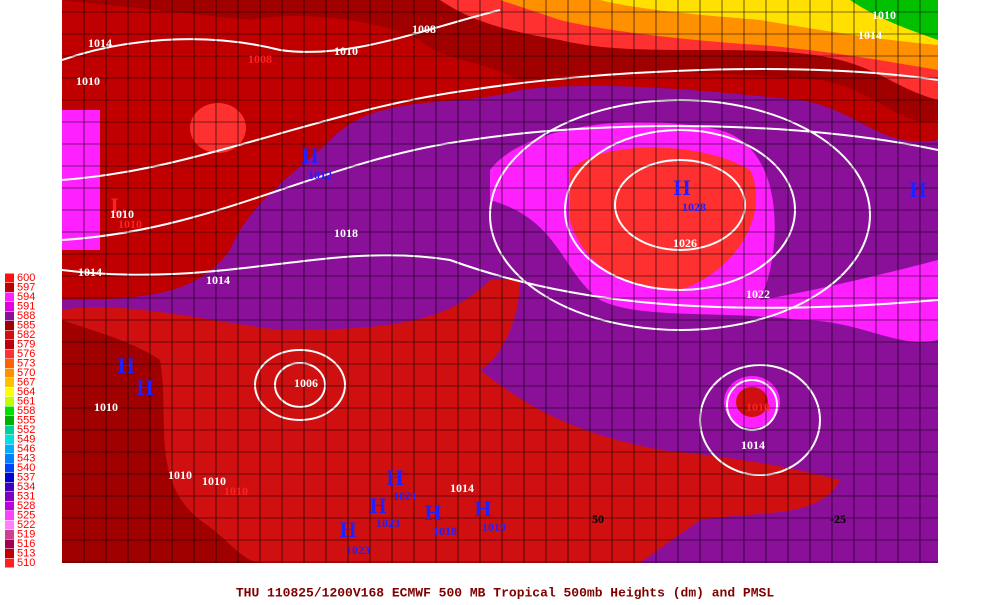 The image size is (1000, 605). I want to click on legend-label: 573, so click(26, 363).